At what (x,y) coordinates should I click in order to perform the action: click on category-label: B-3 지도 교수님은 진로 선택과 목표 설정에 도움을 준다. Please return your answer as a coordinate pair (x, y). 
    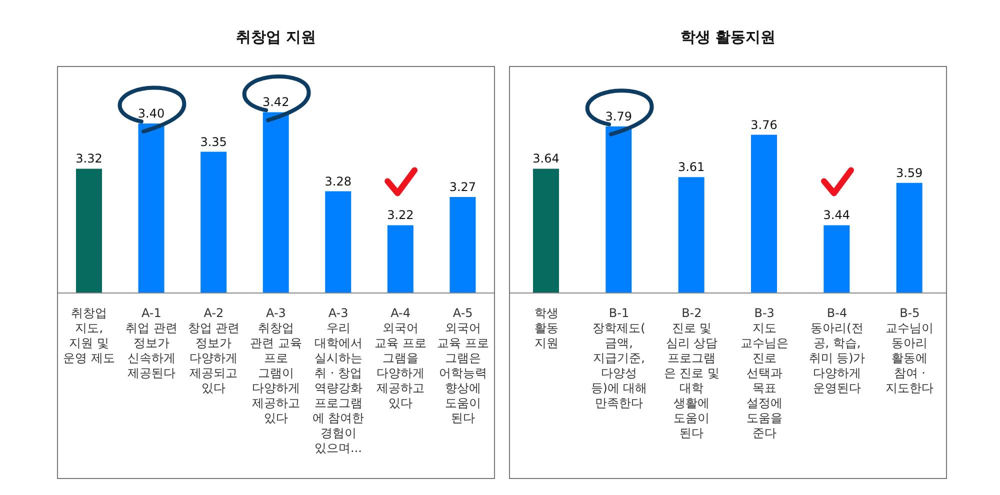
    Looking at the image, I should click on (764, 373).